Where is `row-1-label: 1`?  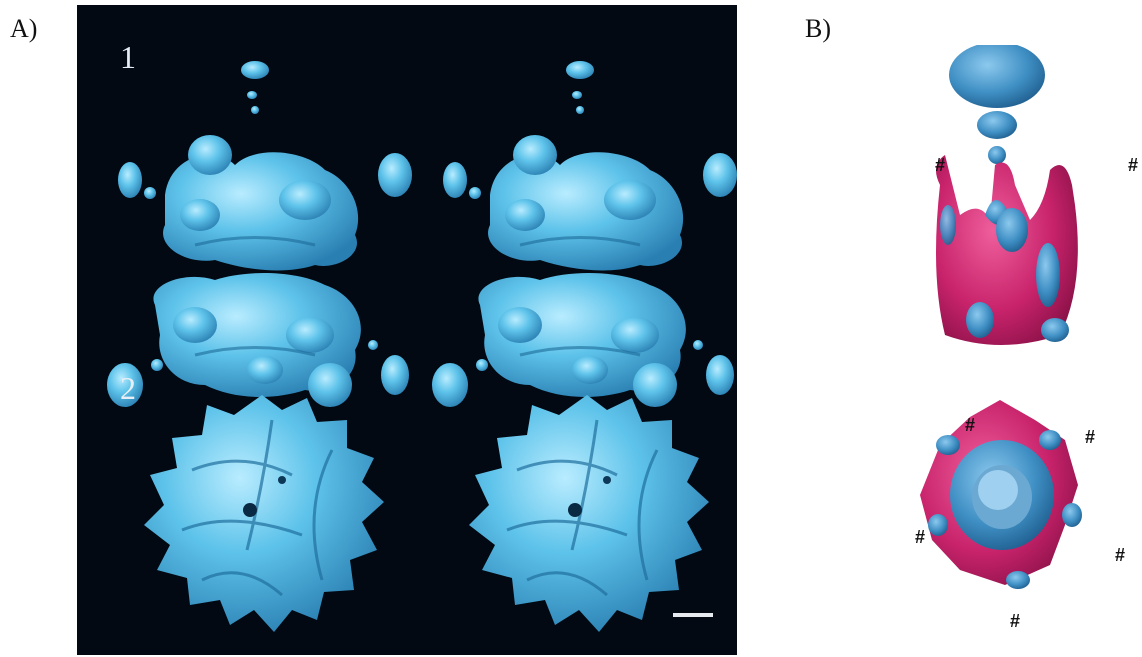
row-1-label: 1 is located at coordinates (128, 57).